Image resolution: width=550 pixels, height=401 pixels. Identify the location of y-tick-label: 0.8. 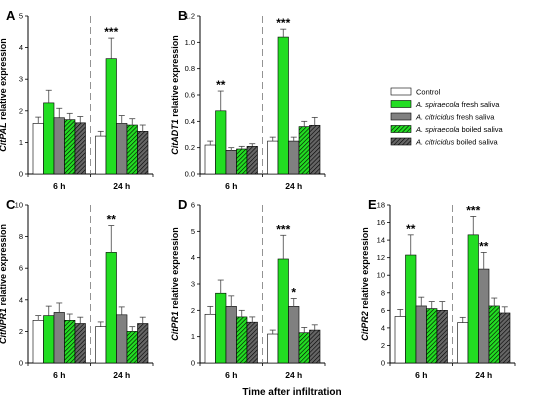
(190, 68).